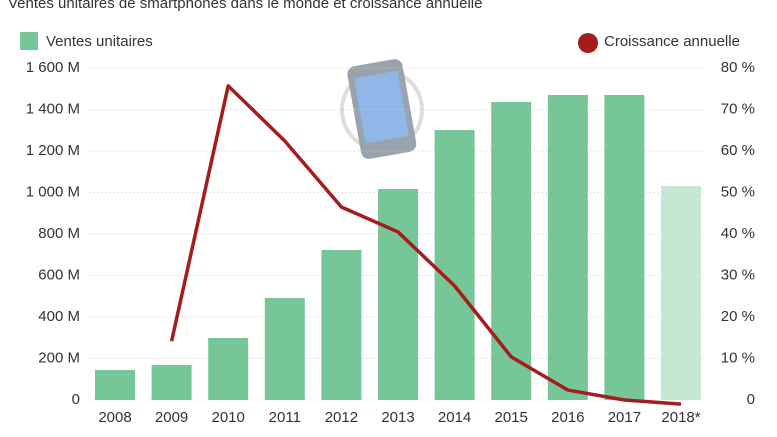 Image resolution: width=777 pixels, height=437 pixels. What do you see at coordinates (99, 41) in the screenshot?
I see `legend-label: Ventes unitaires` at bounding box center [99, 41].